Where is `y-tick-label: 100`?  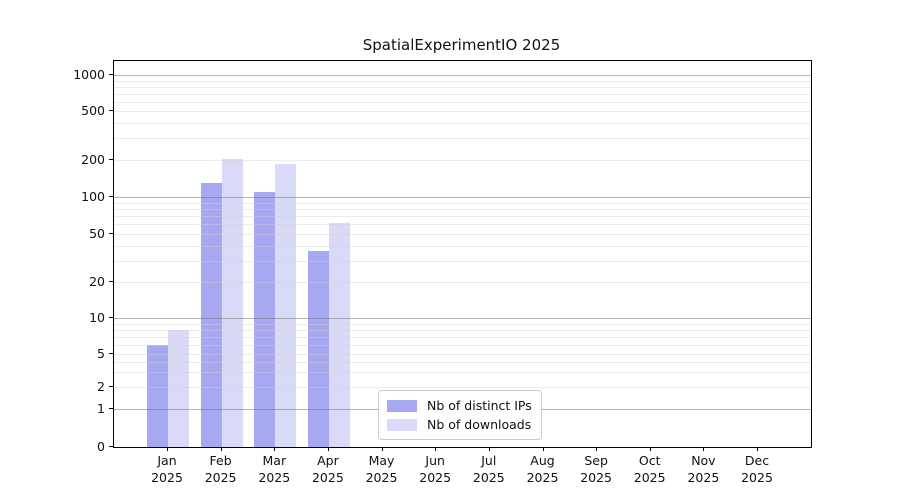
y-tick-label: 100 is located at coordinates (93, 196).